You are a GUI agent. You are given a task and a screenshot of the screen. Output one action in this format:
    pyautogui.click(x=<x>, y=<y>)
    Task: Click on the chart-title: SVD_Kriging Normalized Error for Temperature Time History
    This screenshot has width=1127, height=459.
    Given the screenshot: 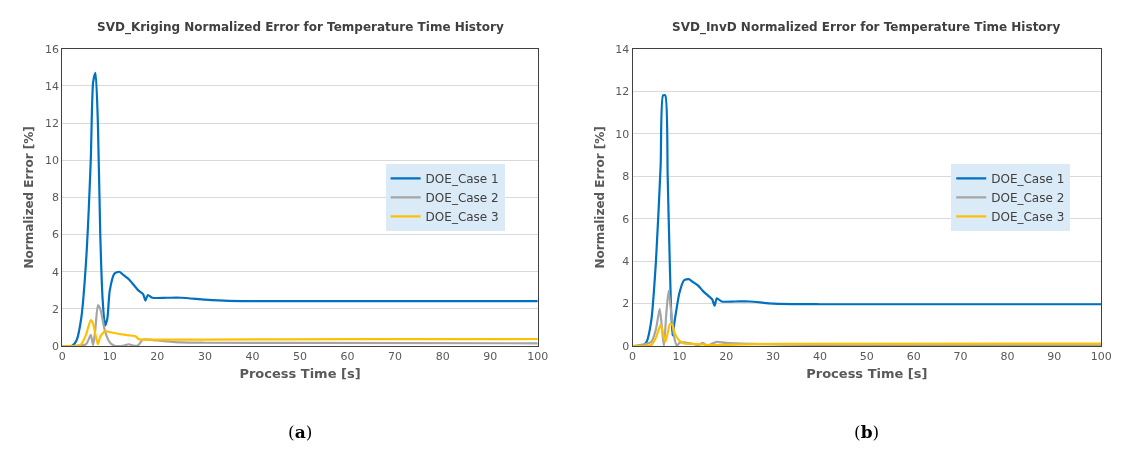 What is the action you would take?
    pyautogui.click(x=300, y=27)
    